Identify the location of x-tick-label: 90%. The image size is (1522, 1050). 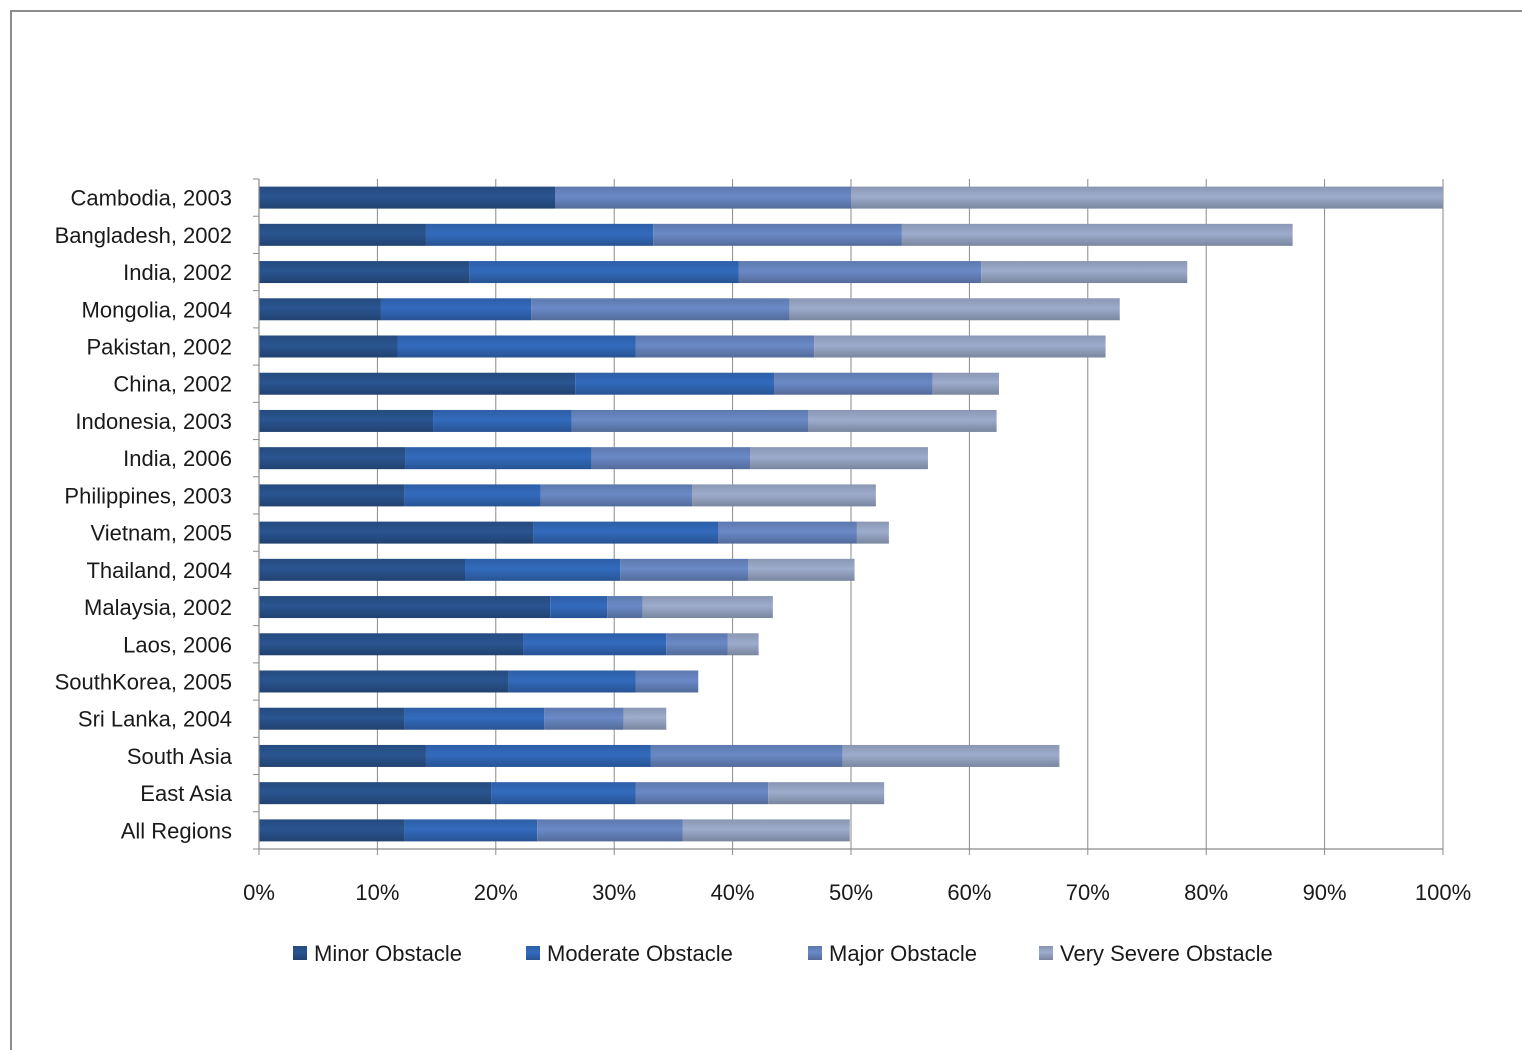
(1325, 892).